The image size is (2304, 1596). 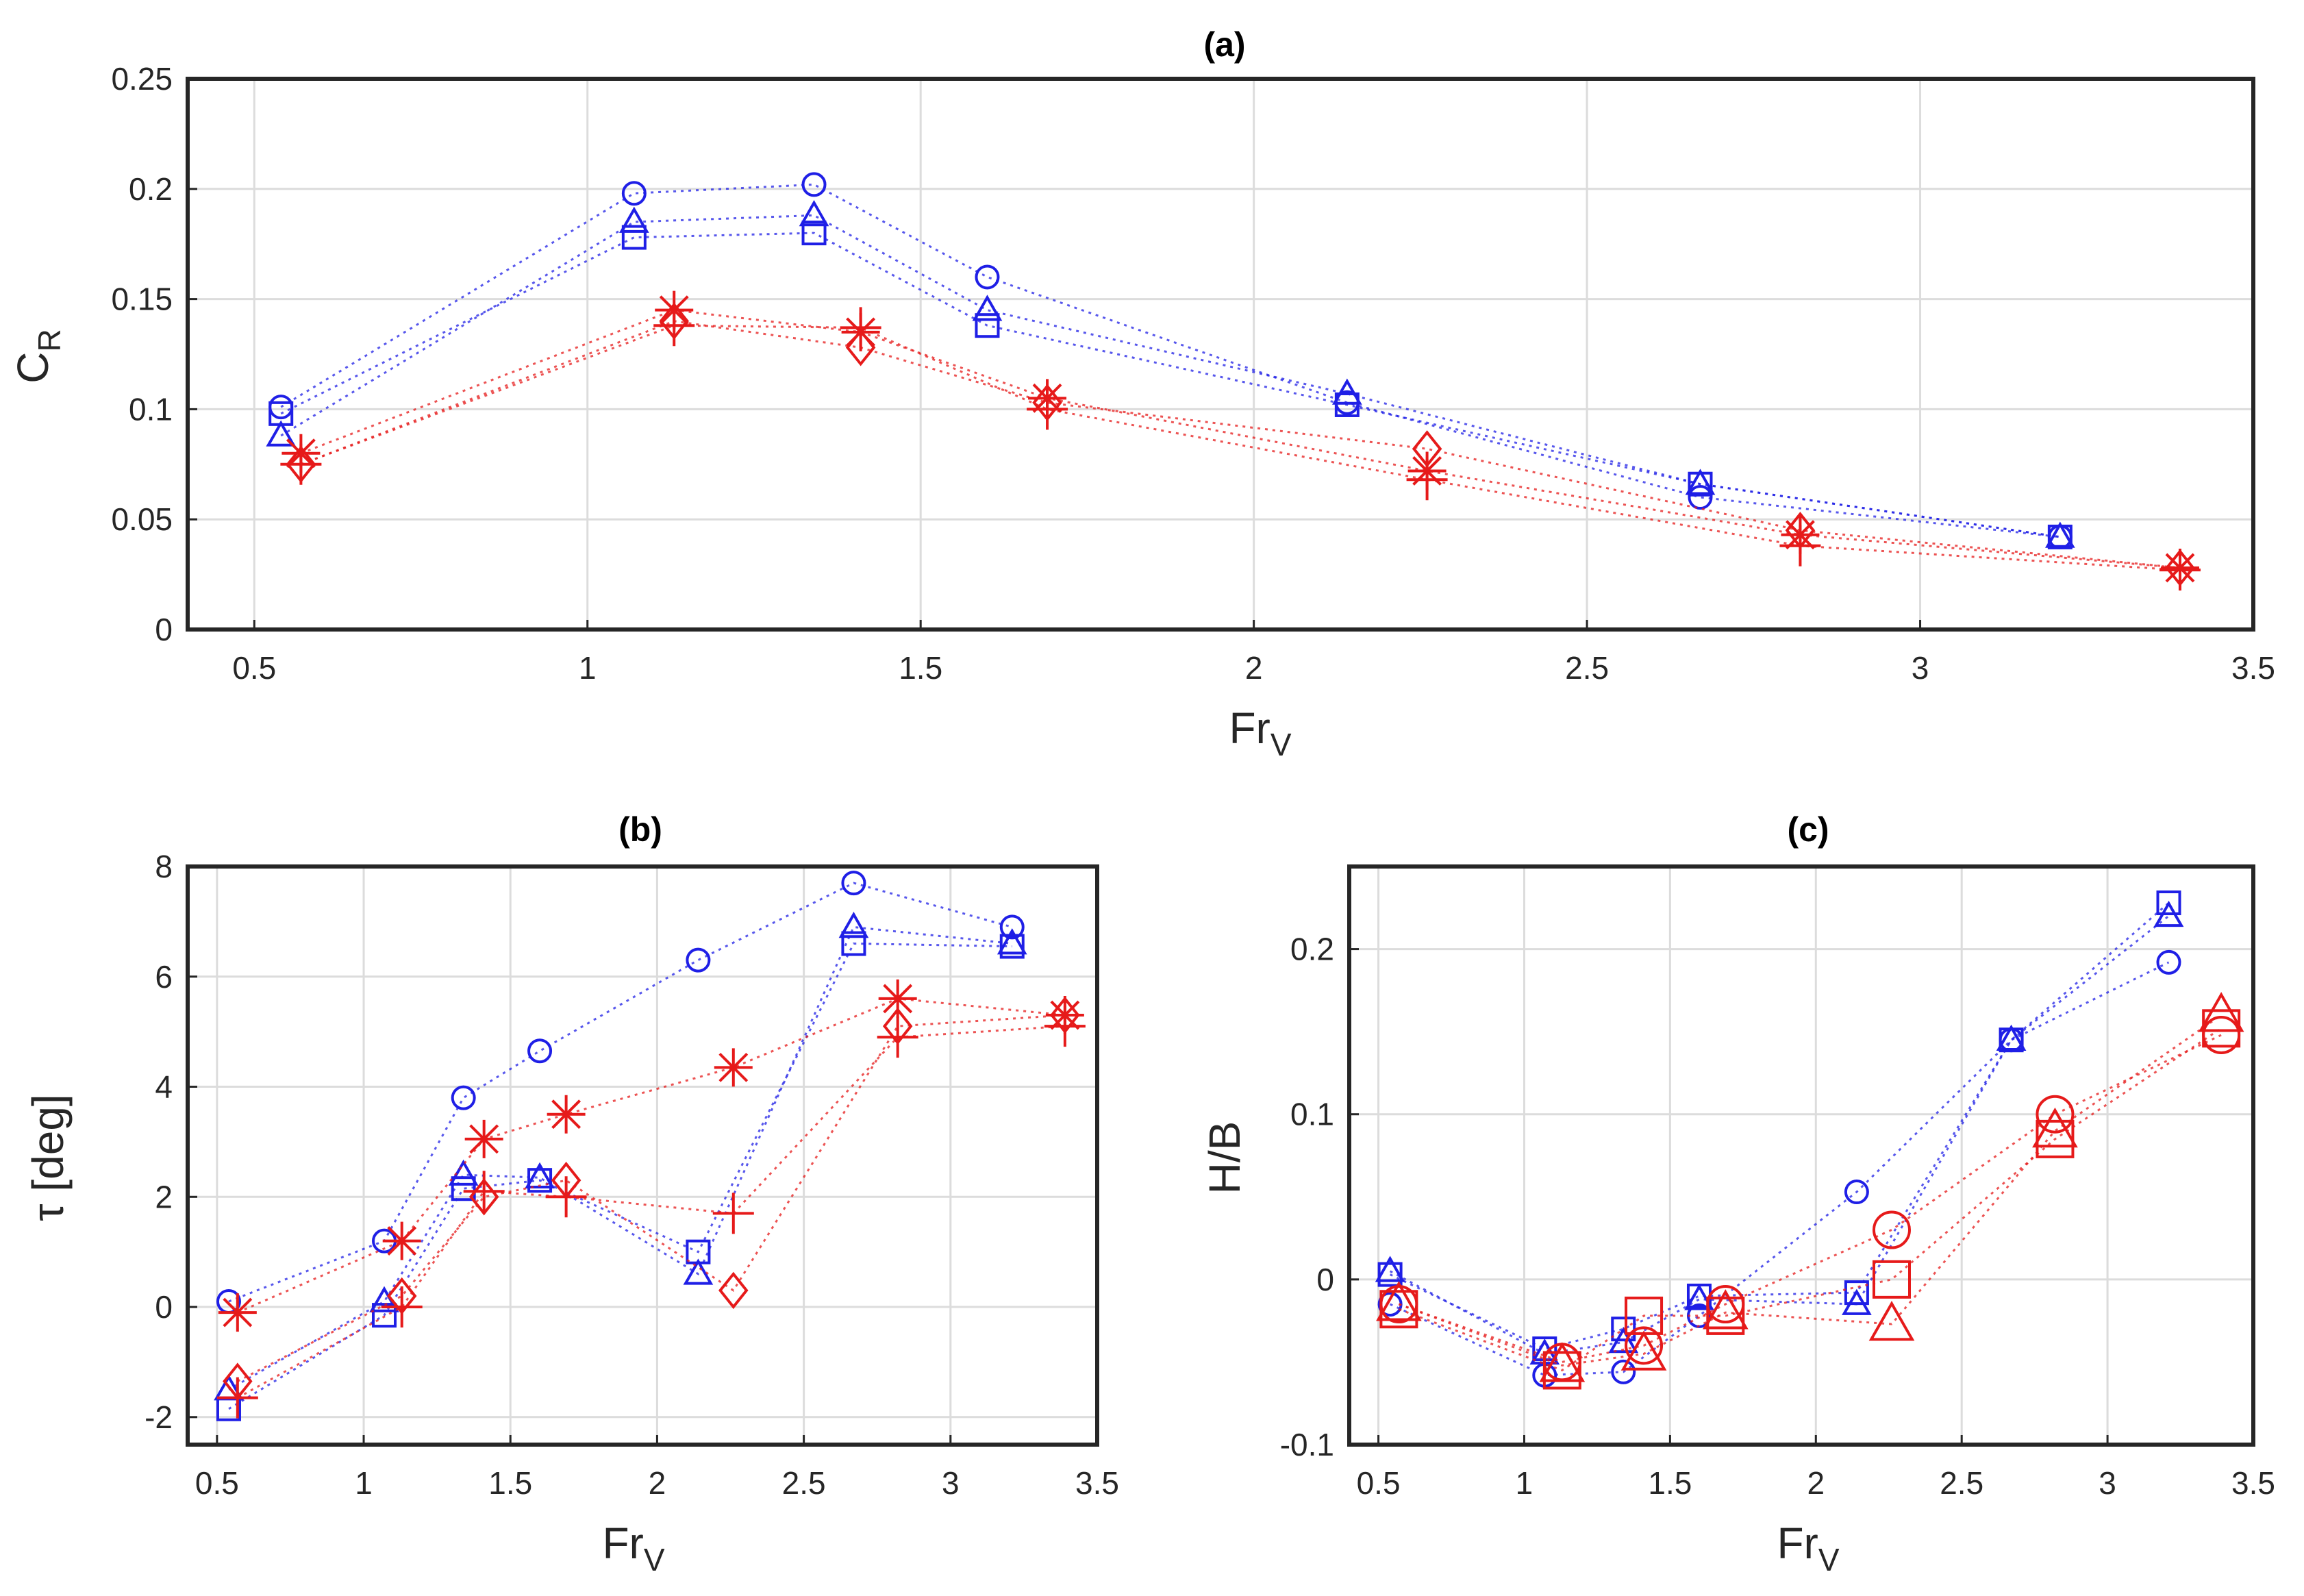 What do you see at coordinates (142, 79) in the screenshot?
I see `y-tick-label: 0.25` at bounding box center [142, 79].